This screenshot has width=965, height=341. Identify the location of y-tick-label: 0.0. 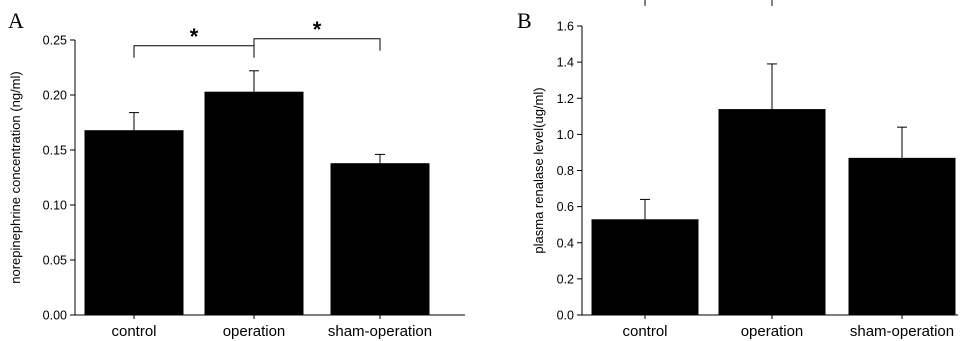
(565, 316).